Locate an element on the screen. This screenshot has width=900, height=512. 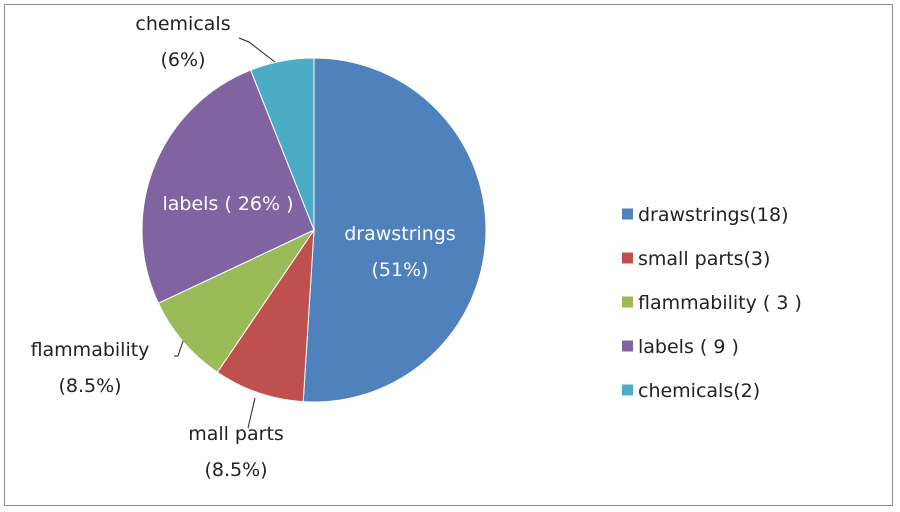
leader-line-small-parts is located at coordinates (251, 413).